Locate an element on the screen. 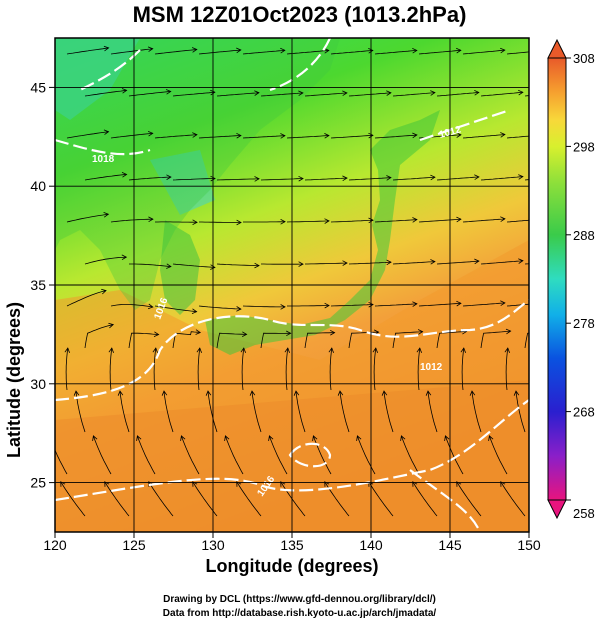  y-tick-label: 45 is located at coordinates (38, 87).